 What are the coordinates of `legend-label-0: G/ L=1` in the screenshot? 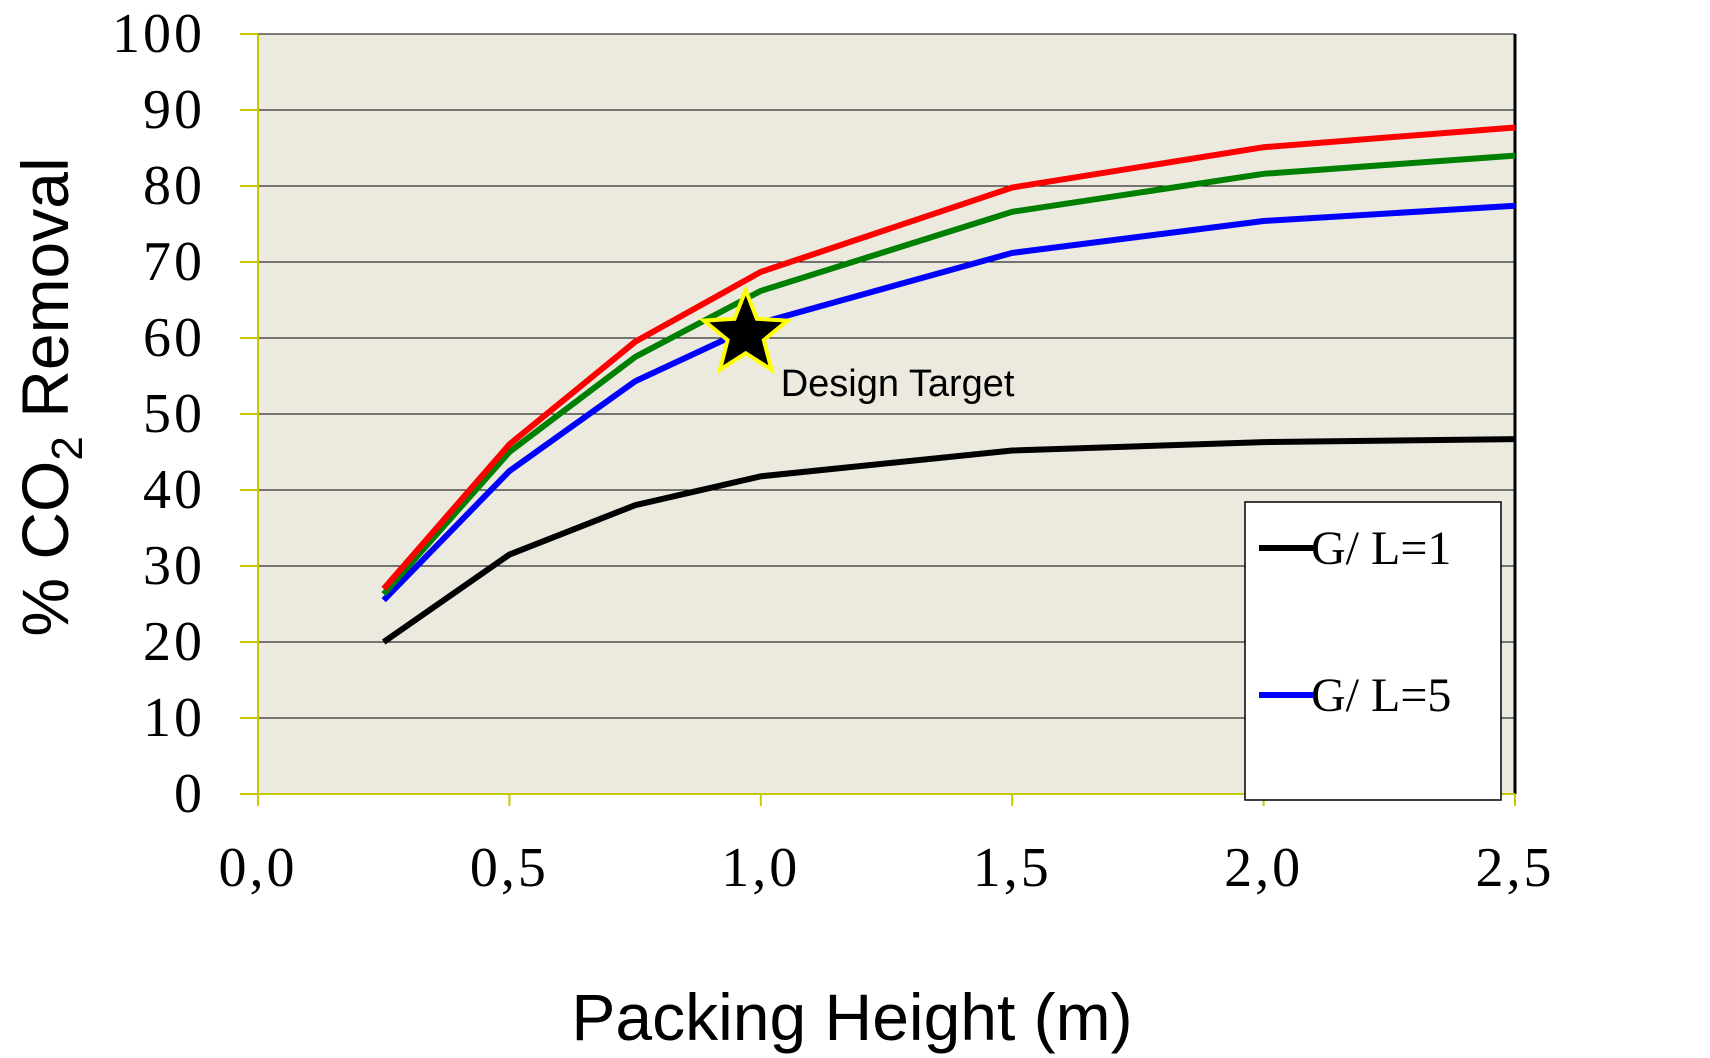 It's located at (1381, 548).